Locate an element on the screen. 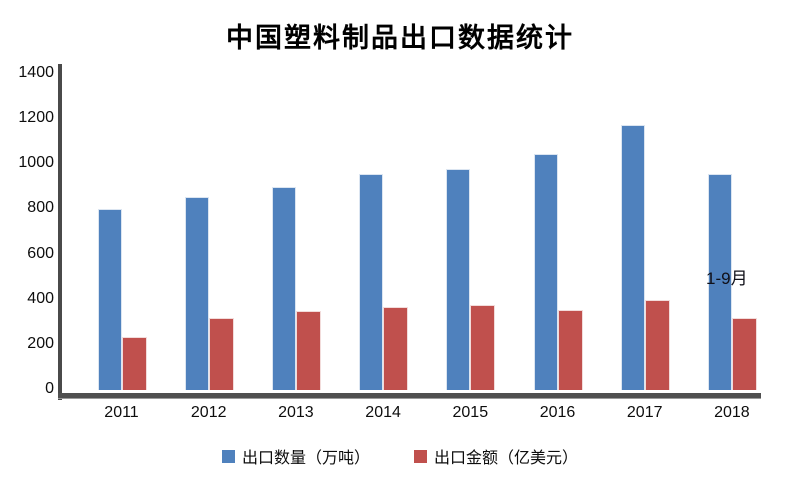 This screenshot has width=800, height=481. y-tick-label: 600 is located at coordinates (40, 253).